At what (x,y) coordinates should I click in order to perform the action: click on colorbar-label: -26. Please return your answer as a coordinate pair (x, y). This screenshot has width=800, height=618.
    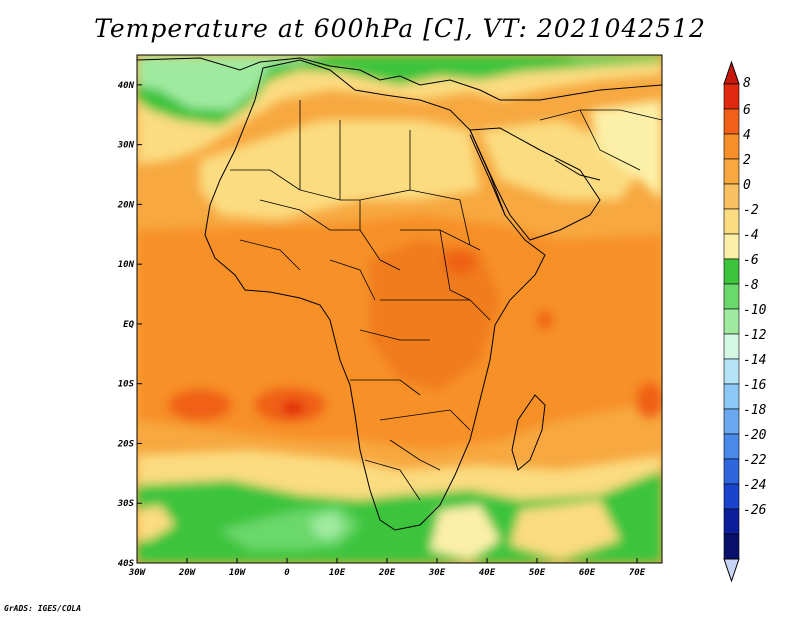
    Looking at the image, I should click on (755, 510).